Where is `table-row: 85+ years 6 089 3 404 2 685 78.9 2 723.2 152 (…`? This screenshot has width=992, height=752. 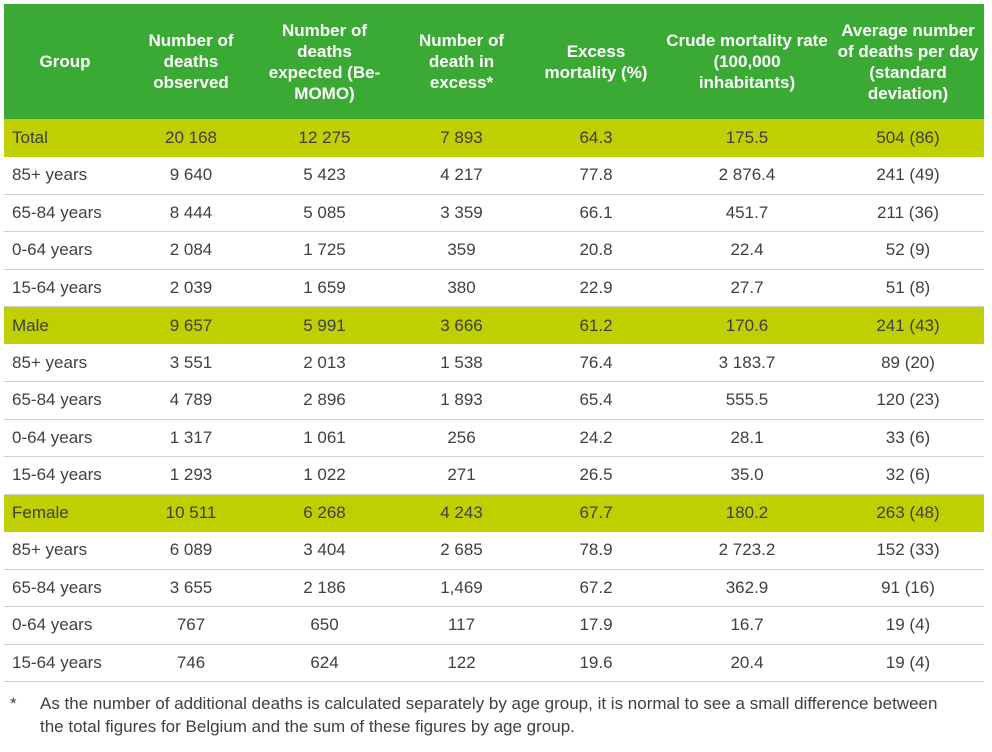
table-row: 85+ years 6 089 3 404 2 685 78.9 2 723.2 152 (… is located at coordinates (494, 550).